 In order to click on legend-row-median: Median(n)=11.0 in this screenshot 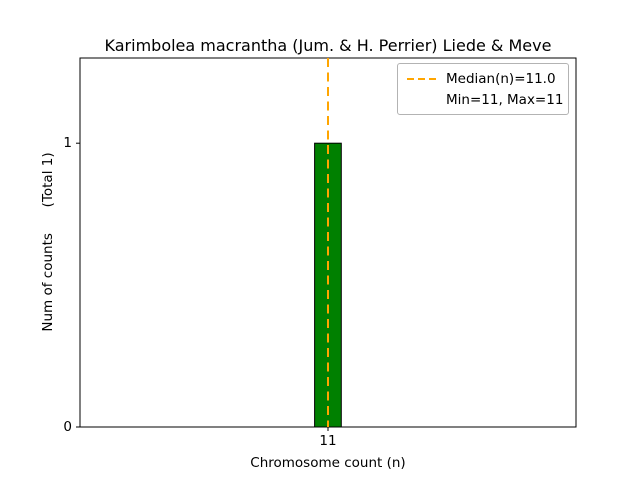, I will do `click(483, 78)`.